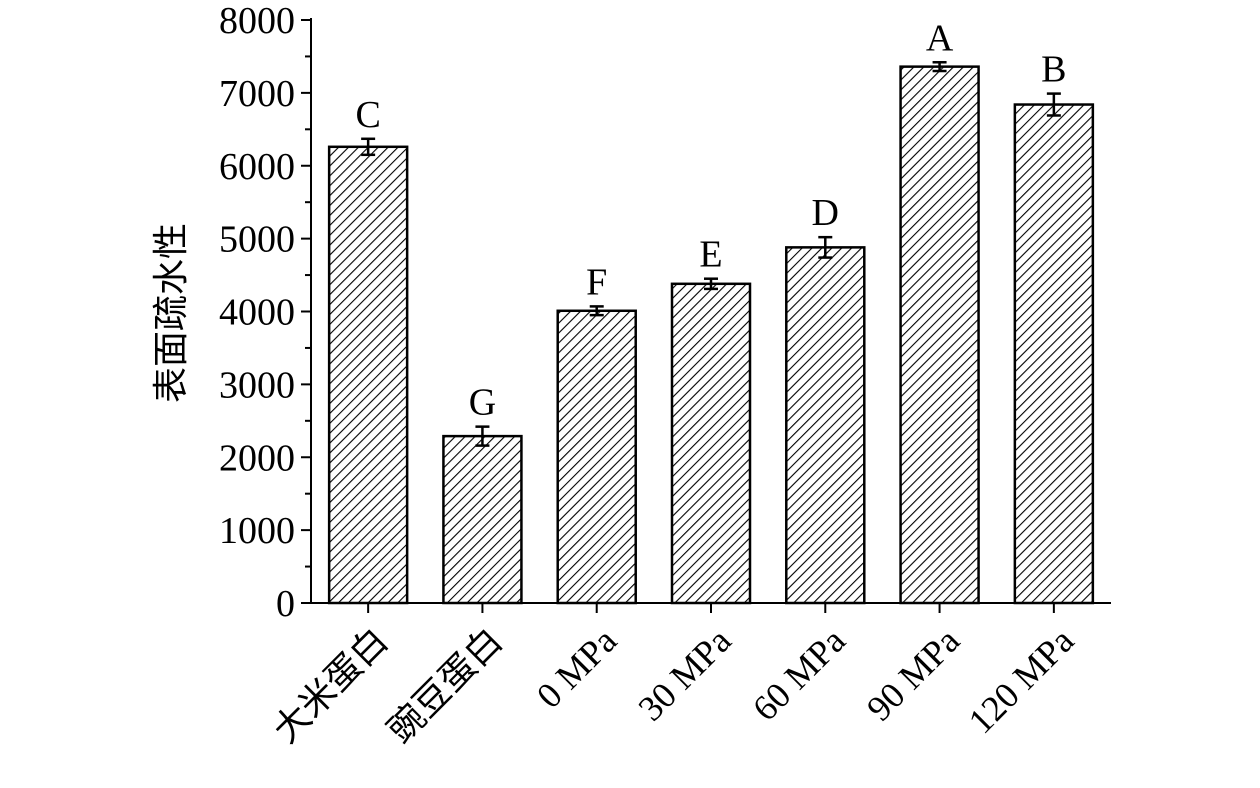 The image size is (1260, 788). Describe the element at coordinates (171, 313) in the screenshot. I see `y-axis-label: 表面疏水性` at that location.